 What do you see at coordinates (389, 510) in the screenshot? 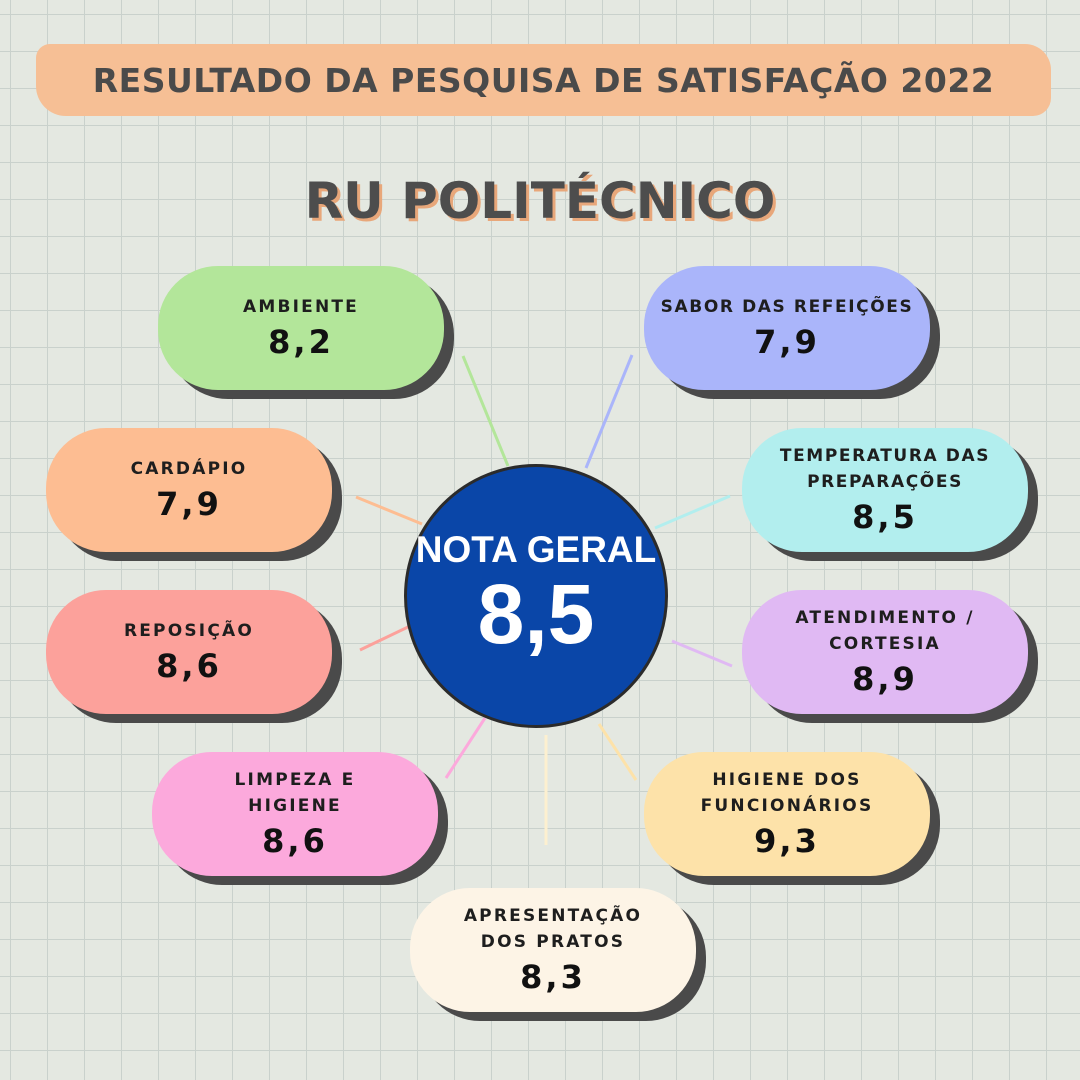
I see `ray-cardapio` at bounding box center [389, 510].